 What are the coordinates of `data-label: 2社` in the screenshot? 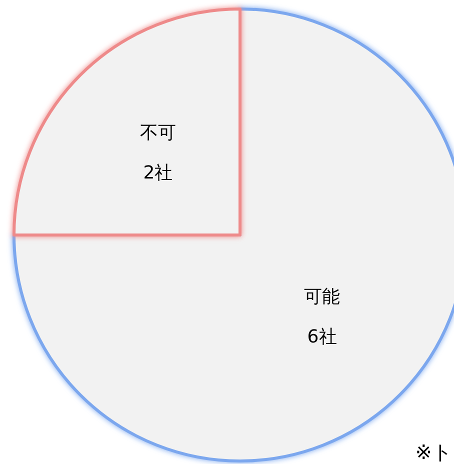 It's located at (158, 173).